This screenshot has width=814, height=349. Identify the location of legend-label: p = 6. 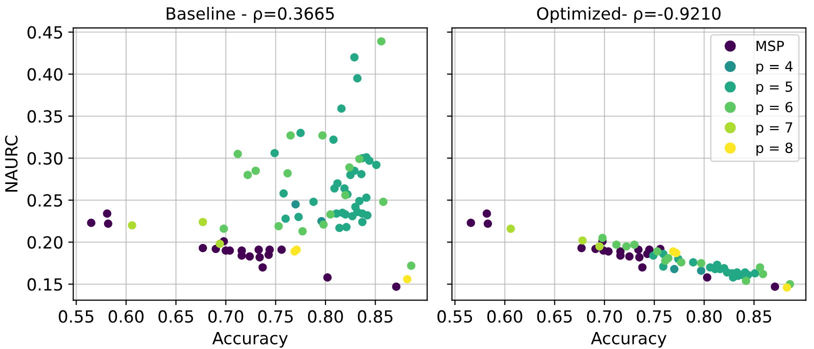
(774, 109).